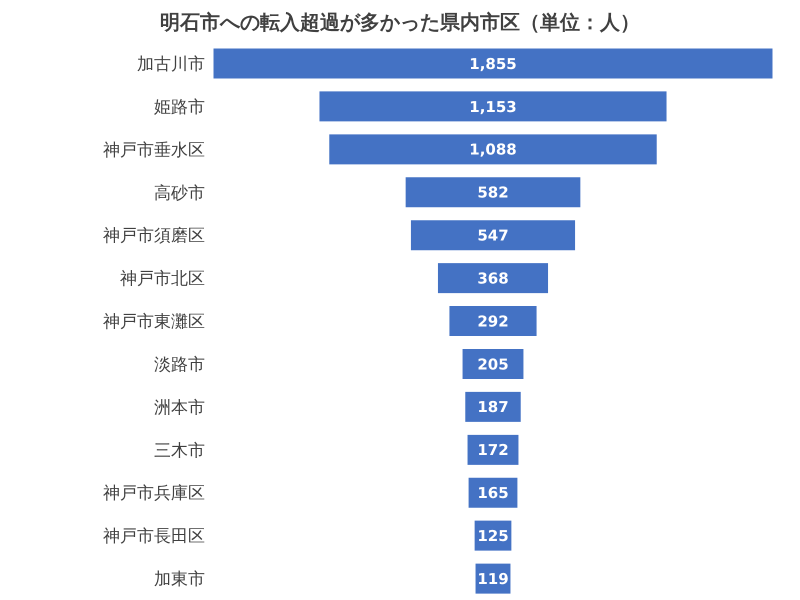 Image resolution: width=800 pixels, height=600 pixels. I want to click on category-label: 加東市, so click(179, 580).